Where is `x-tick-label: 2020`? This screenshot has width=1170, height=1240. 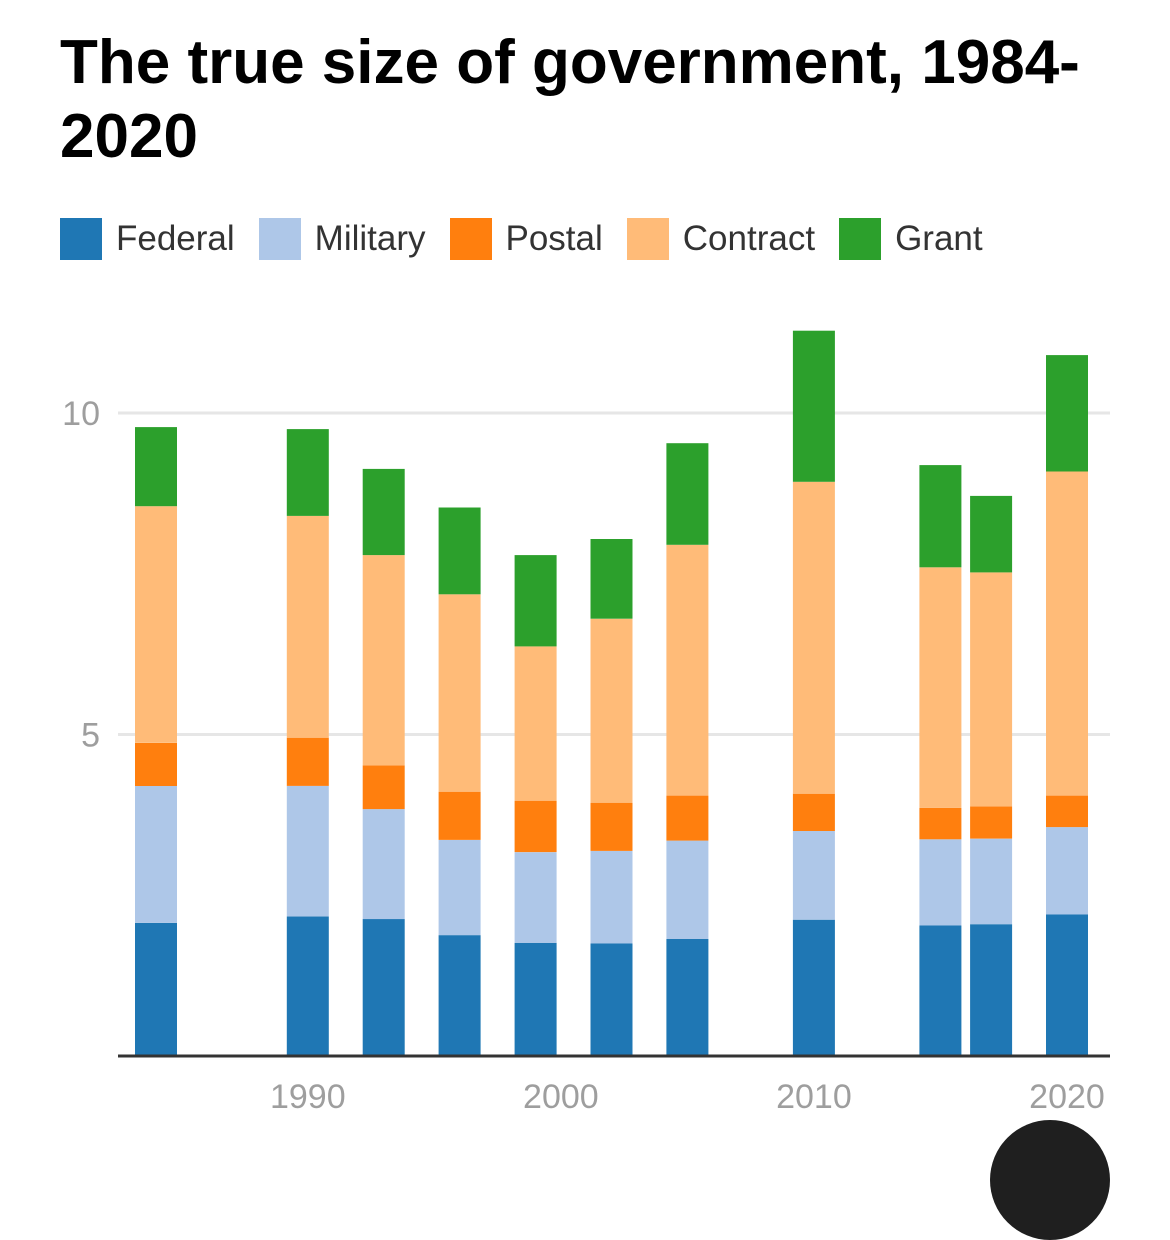 x-tick-label: 2020 is located at coordinates (1067, 1097).